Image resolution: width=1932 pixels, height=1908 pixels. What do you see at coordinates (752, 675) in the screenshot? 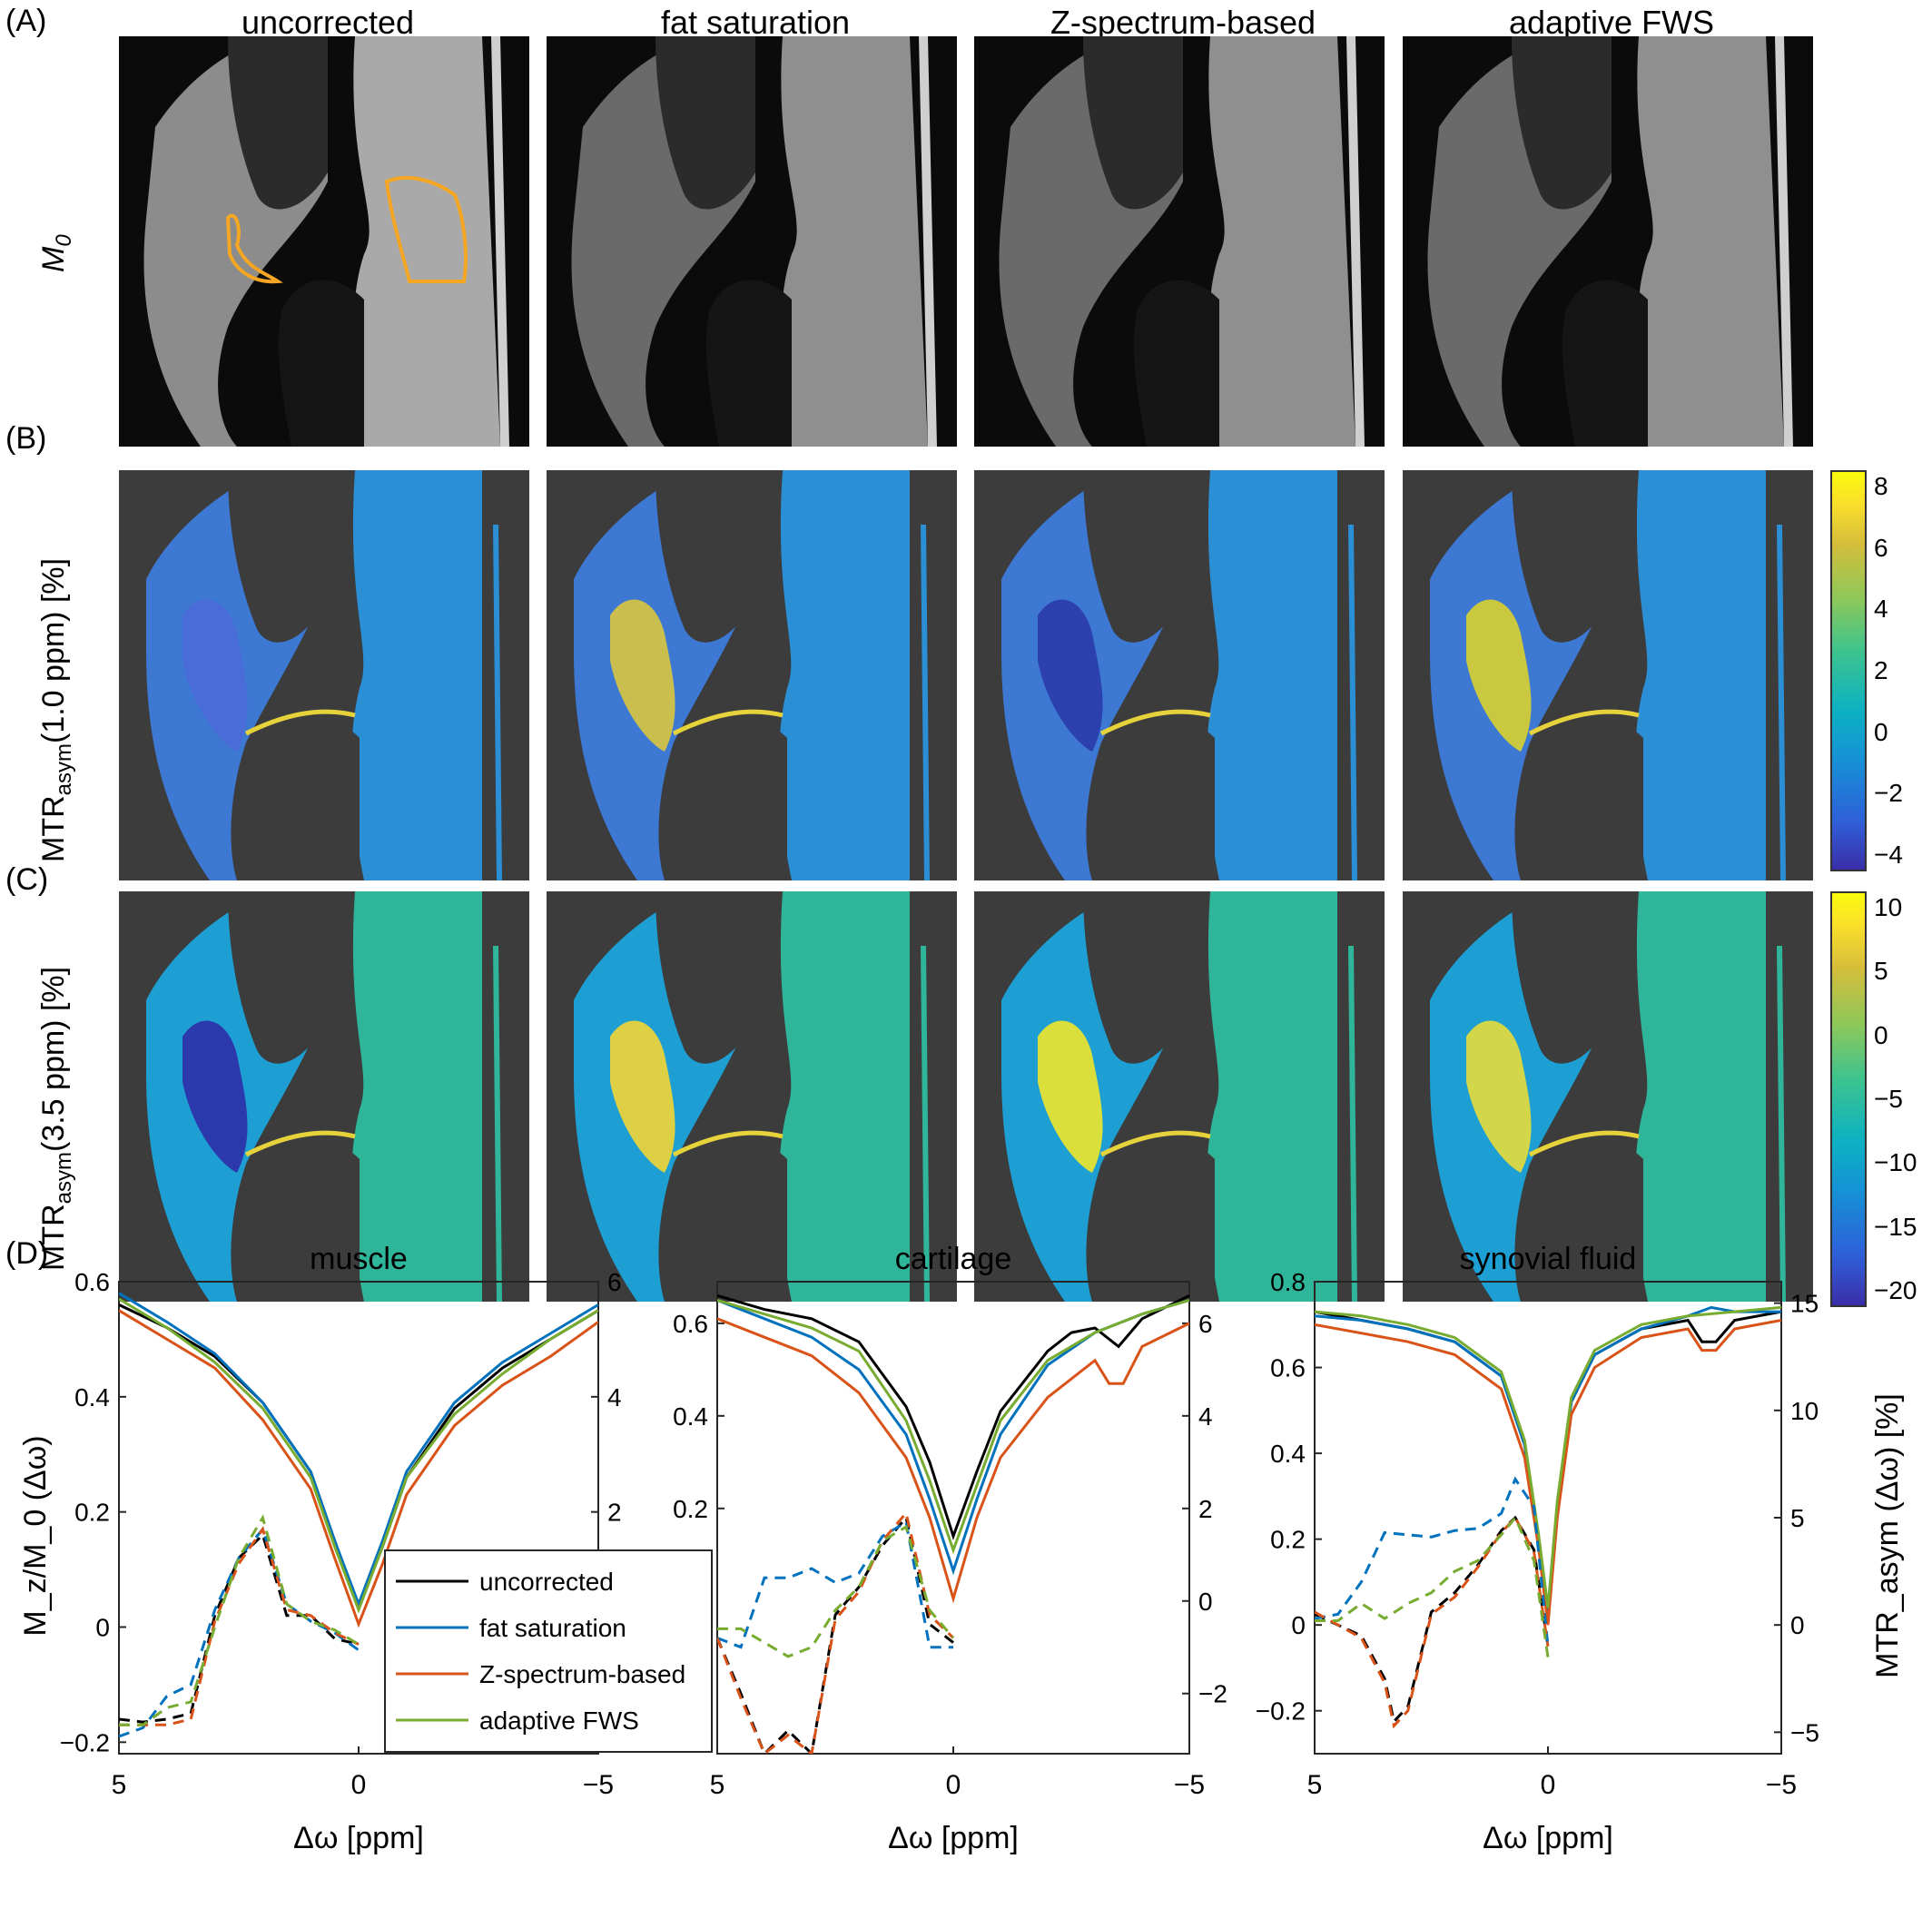
I see `mtr-1ppm-map-fat-saturation` at bounding box center [752, 675].